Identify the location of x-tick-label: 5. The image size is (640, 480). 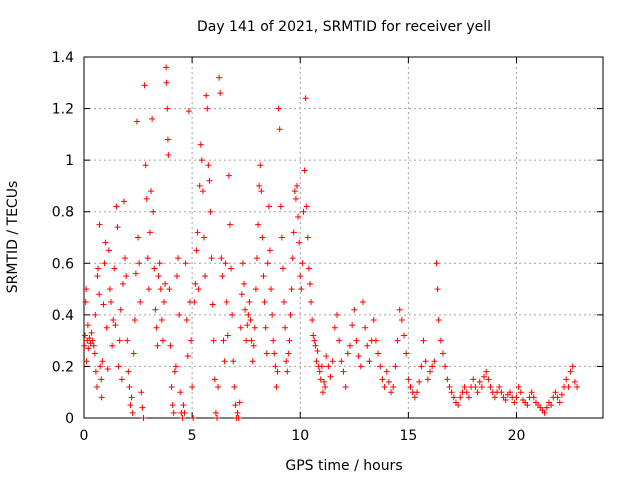
(192, 436).